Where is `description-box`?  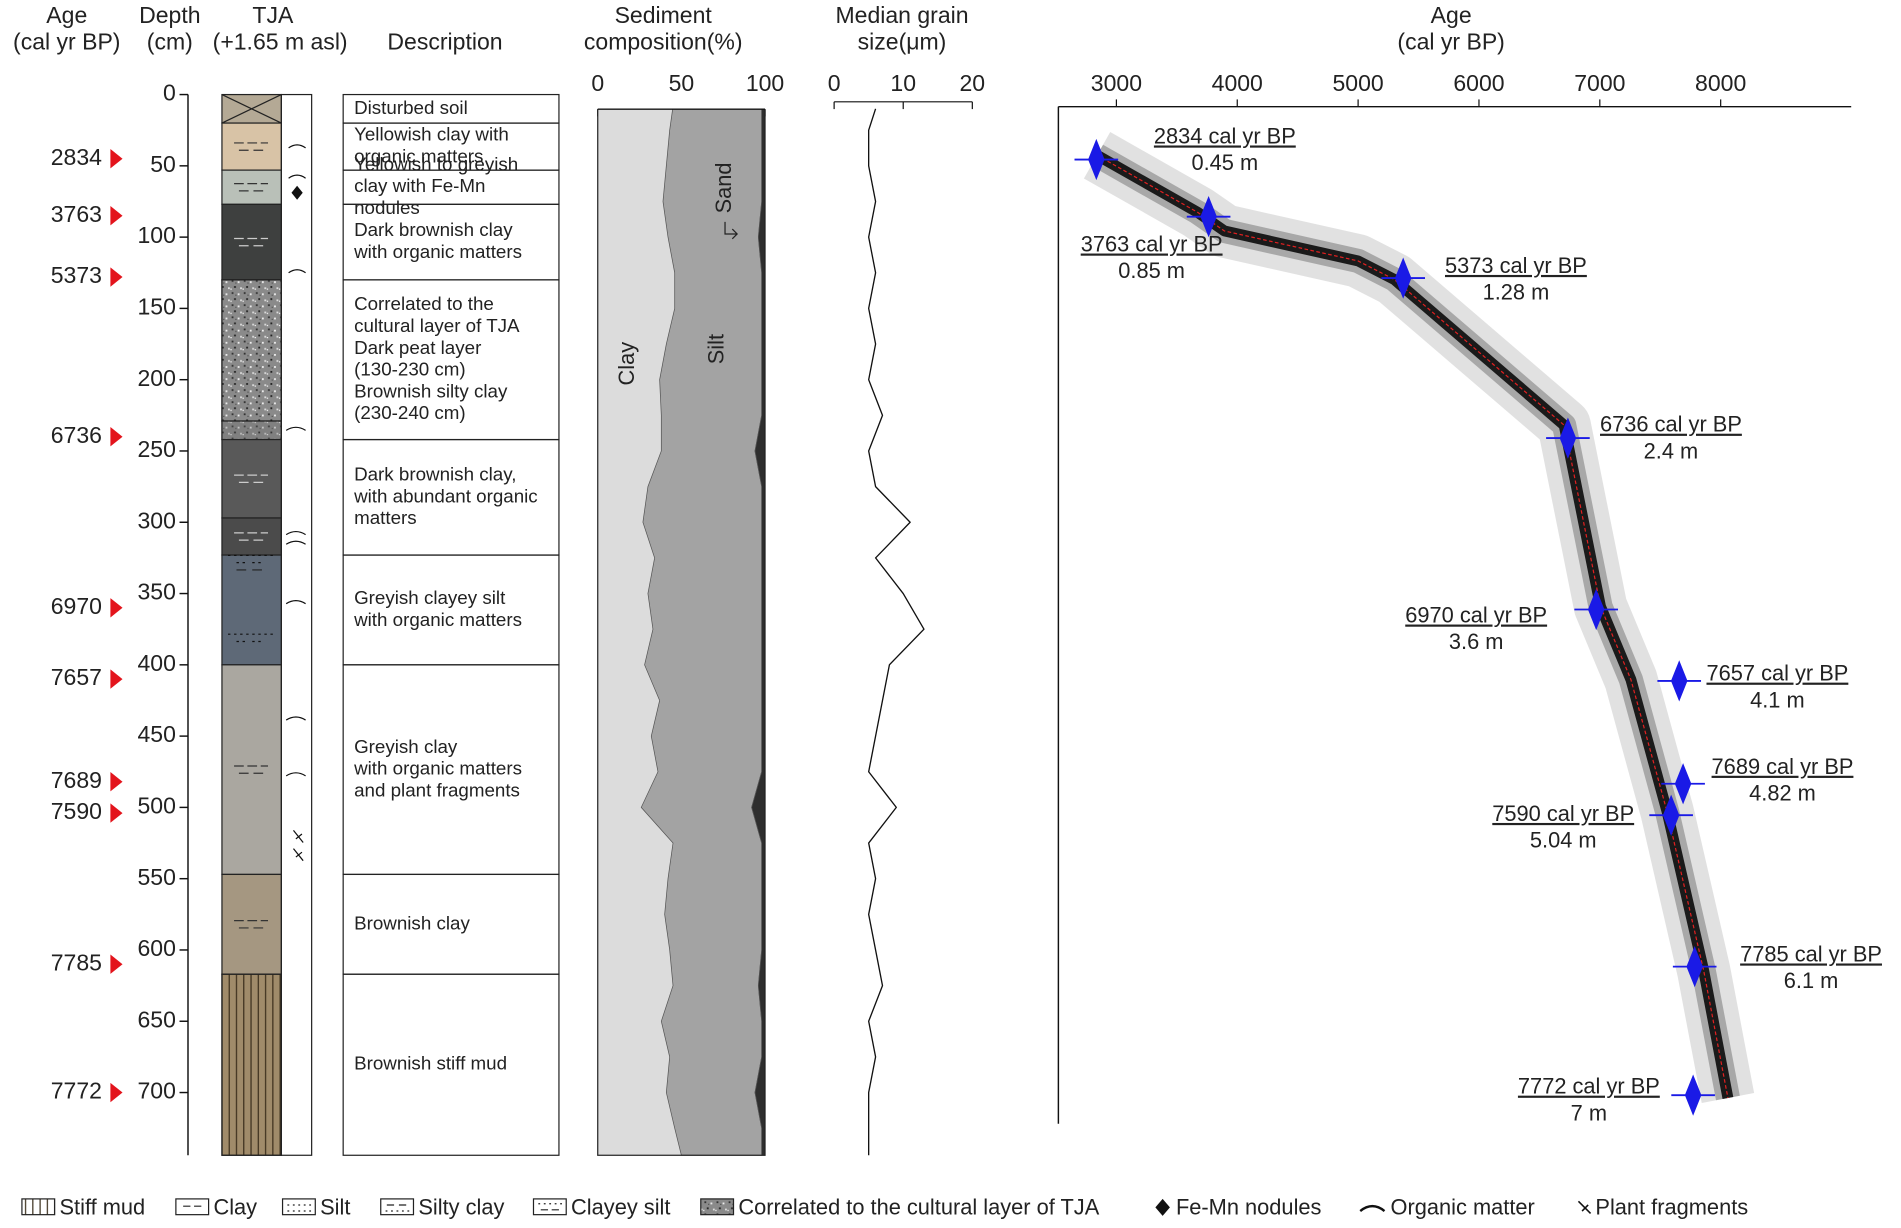 description-box is located at coordinates (451, 1064).